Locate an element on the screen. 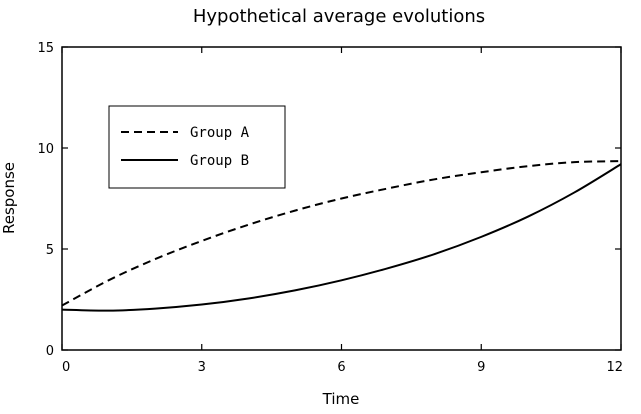  x-tick-label: 3 is located at coordinates (202, 367).